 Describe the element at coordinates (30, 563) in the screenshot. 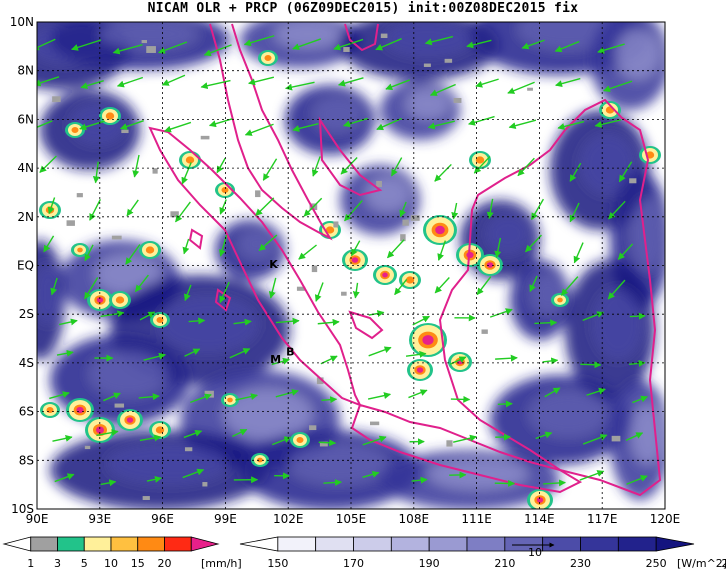

I see `precip-colorbar-label: 1` at that location.